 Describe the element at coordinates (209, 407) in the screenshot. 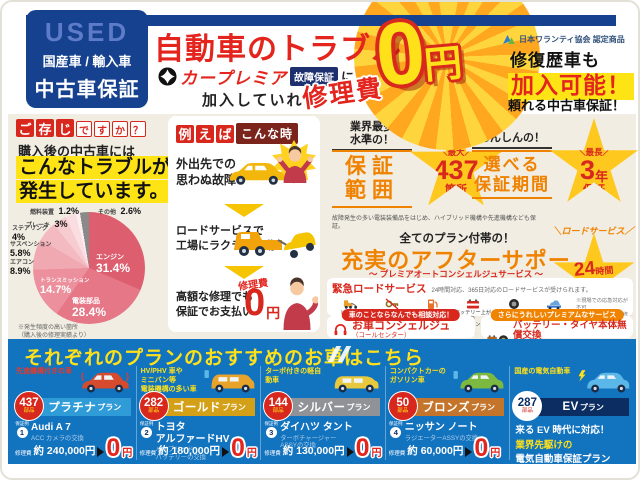

I see `plan-name-bar: ゴールド プラン` at that location.